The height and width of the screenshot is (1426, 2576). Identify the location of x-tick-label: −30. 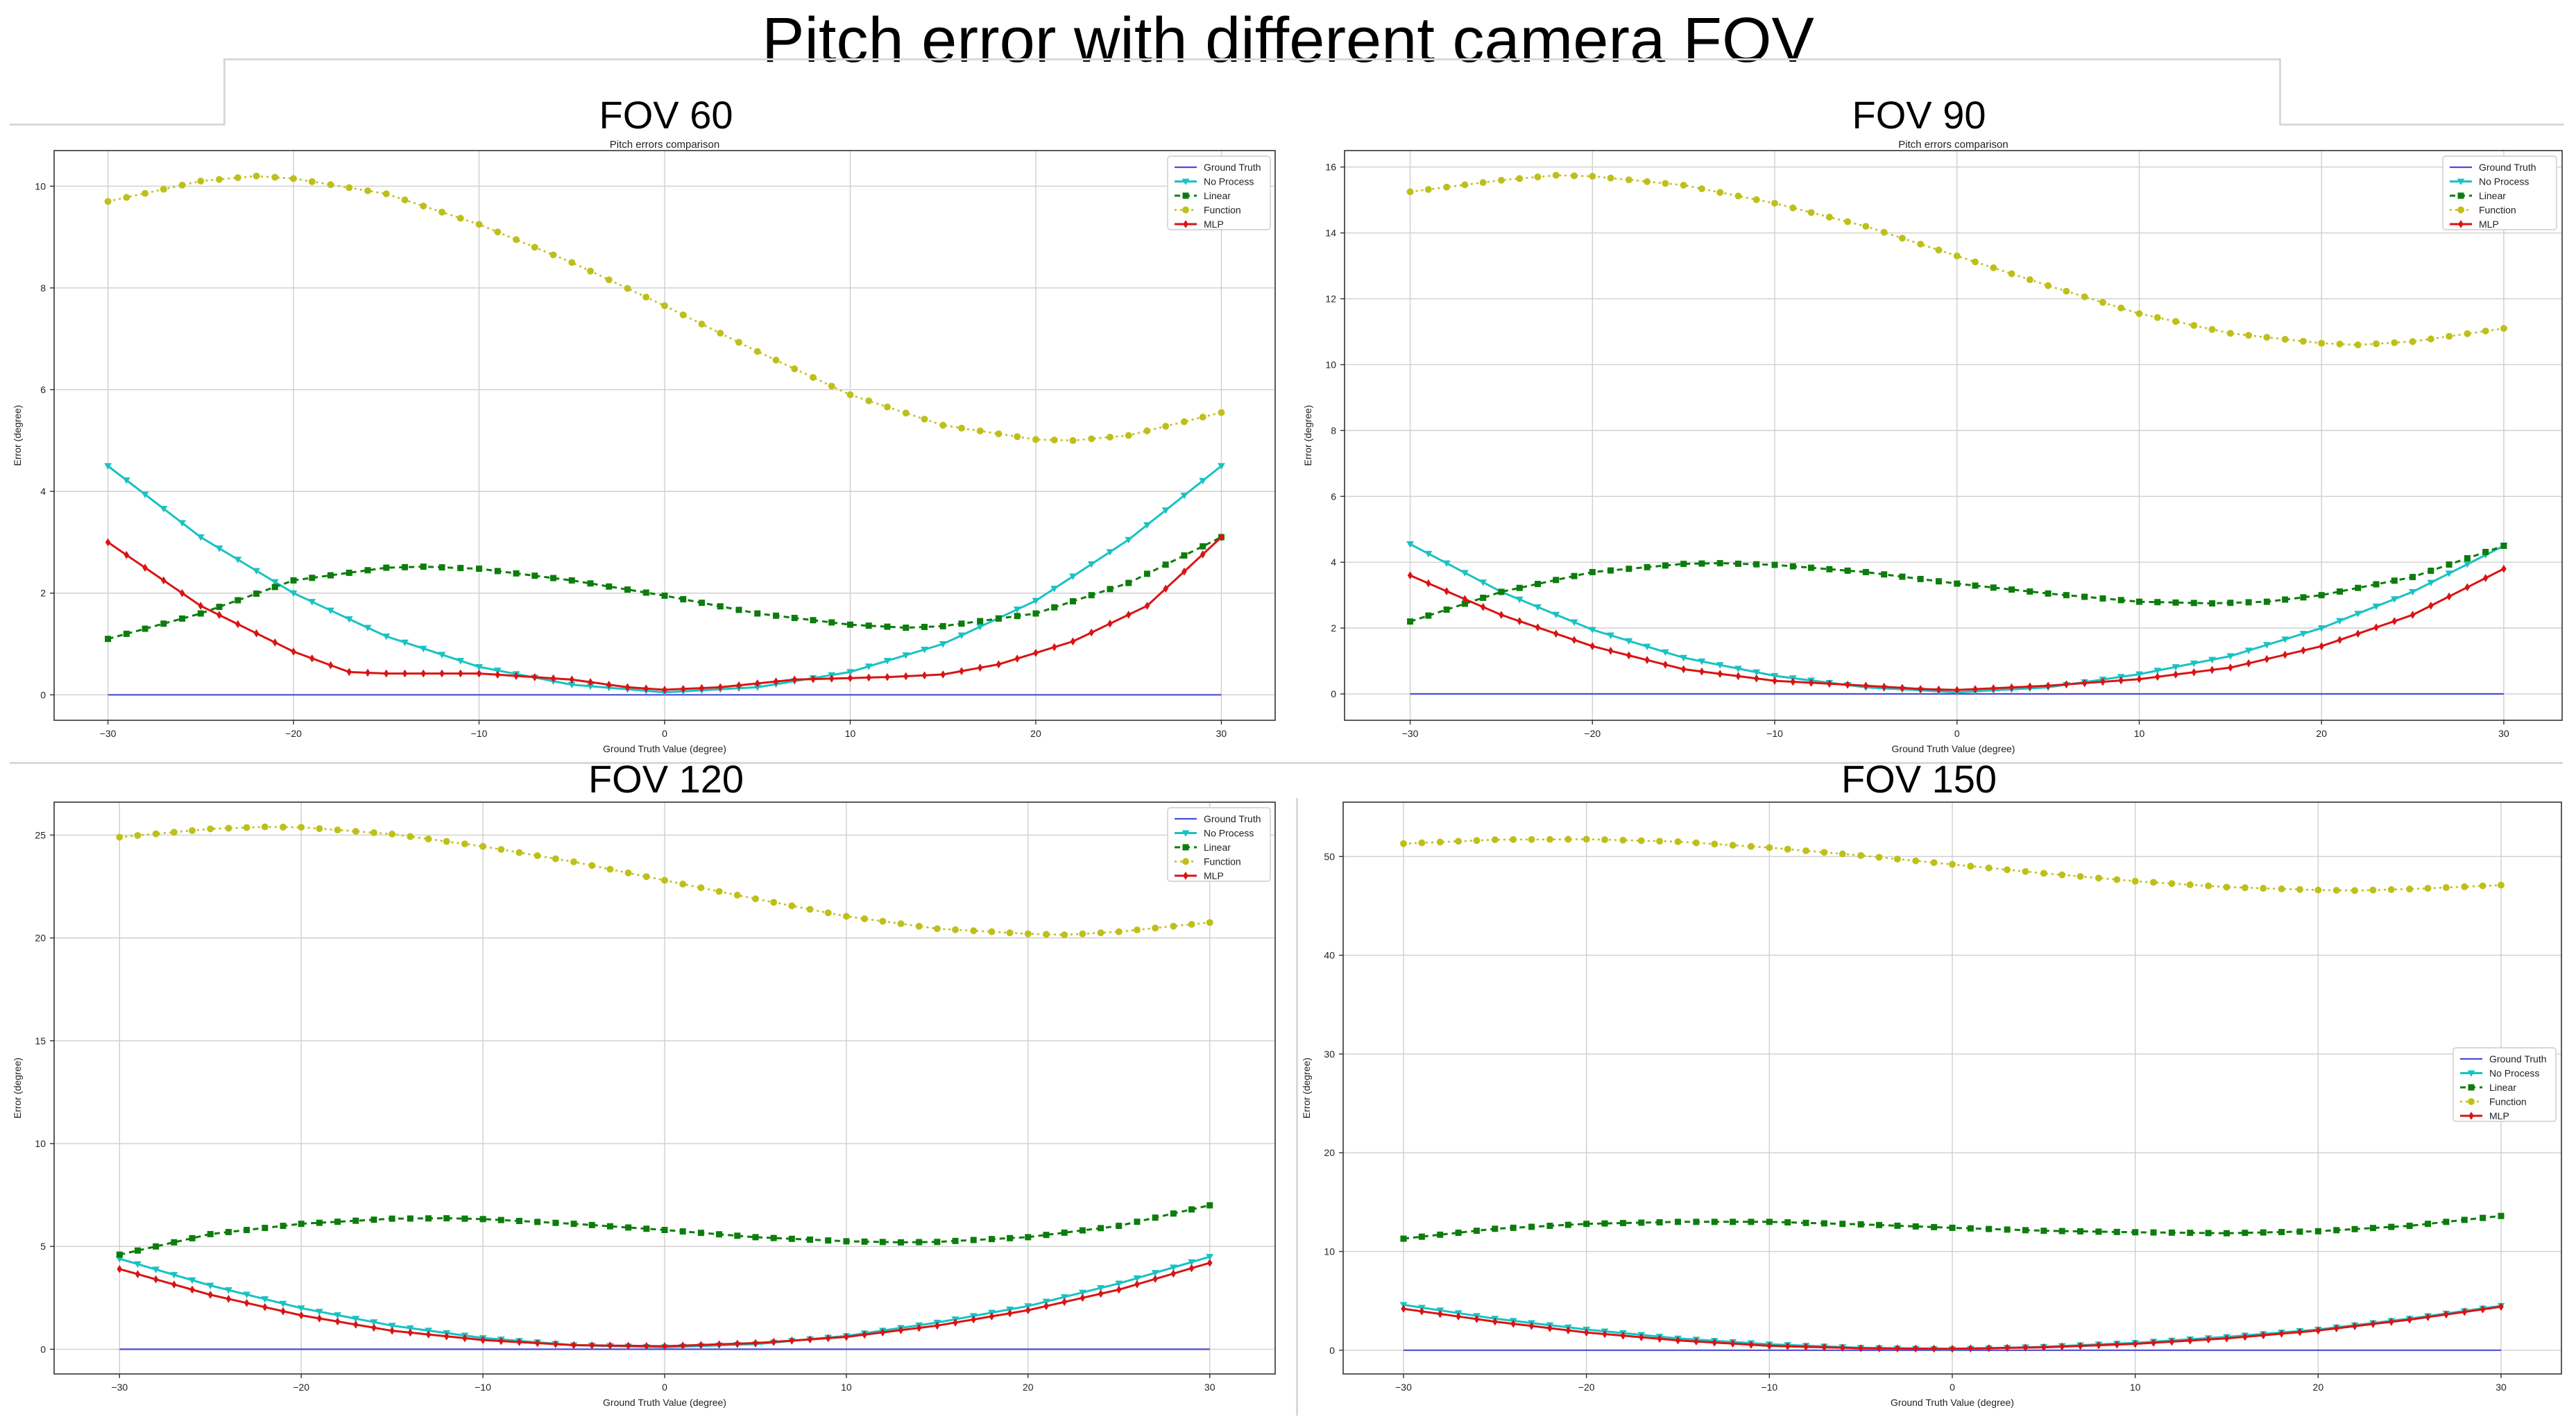
(1410, 733).